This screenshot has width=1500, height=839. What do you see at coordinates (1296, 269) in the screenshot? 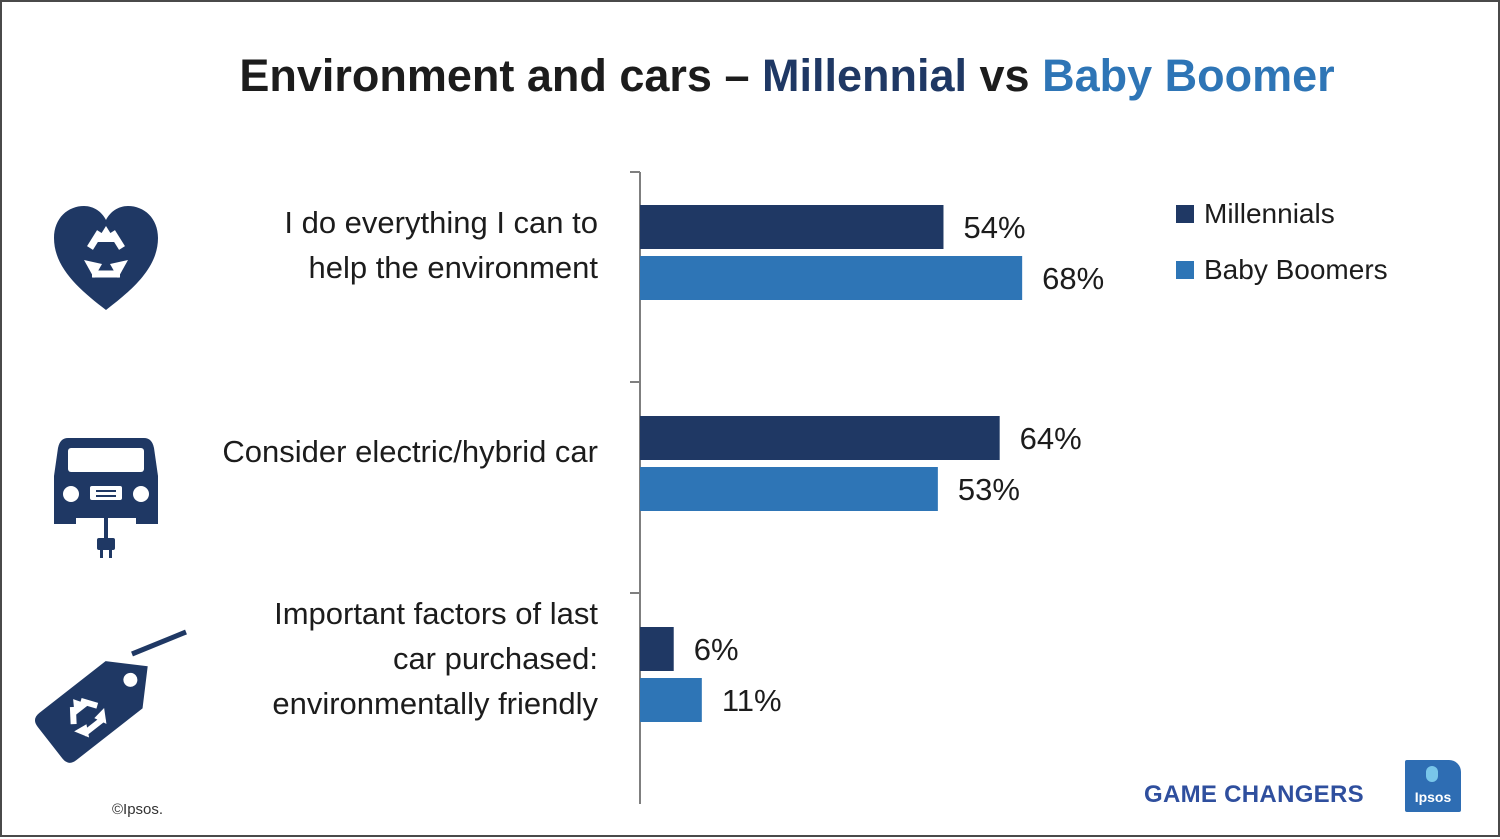
I see `legend-label-baby-boomers: Baby Boomers` at bounding box center [1296, 269].